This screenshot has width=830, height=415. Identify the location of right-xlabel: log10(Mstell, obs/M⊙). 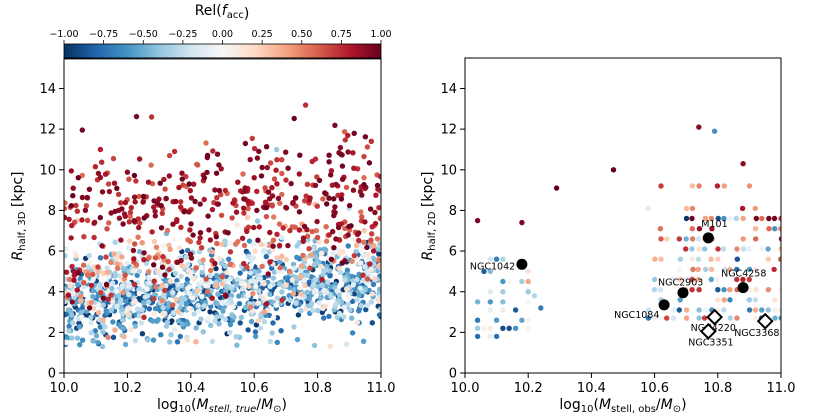
(622, 406).